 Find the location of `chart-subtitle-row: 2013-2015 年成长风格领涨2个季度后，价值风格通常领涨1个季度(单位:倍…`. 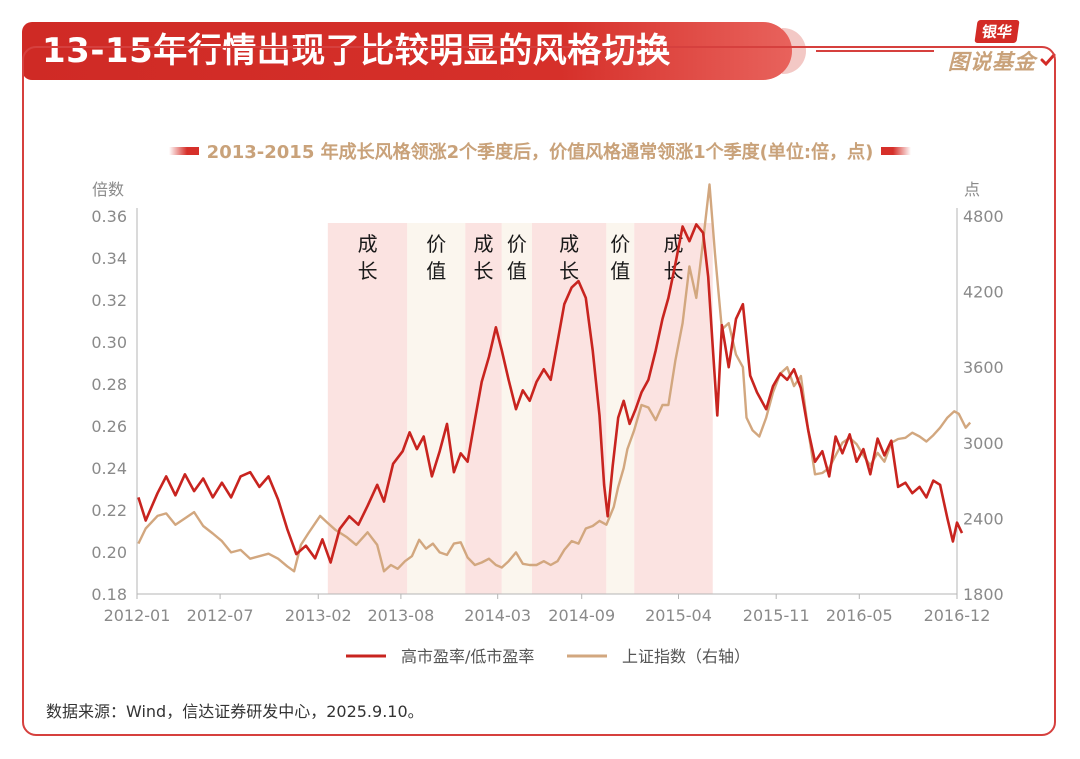

chart-subtitle-row: 2013-2015 年成长风格领涨2个季度后，价值风格通常领涨1个季度(单位:倍… is located at coordinates (540, 151).